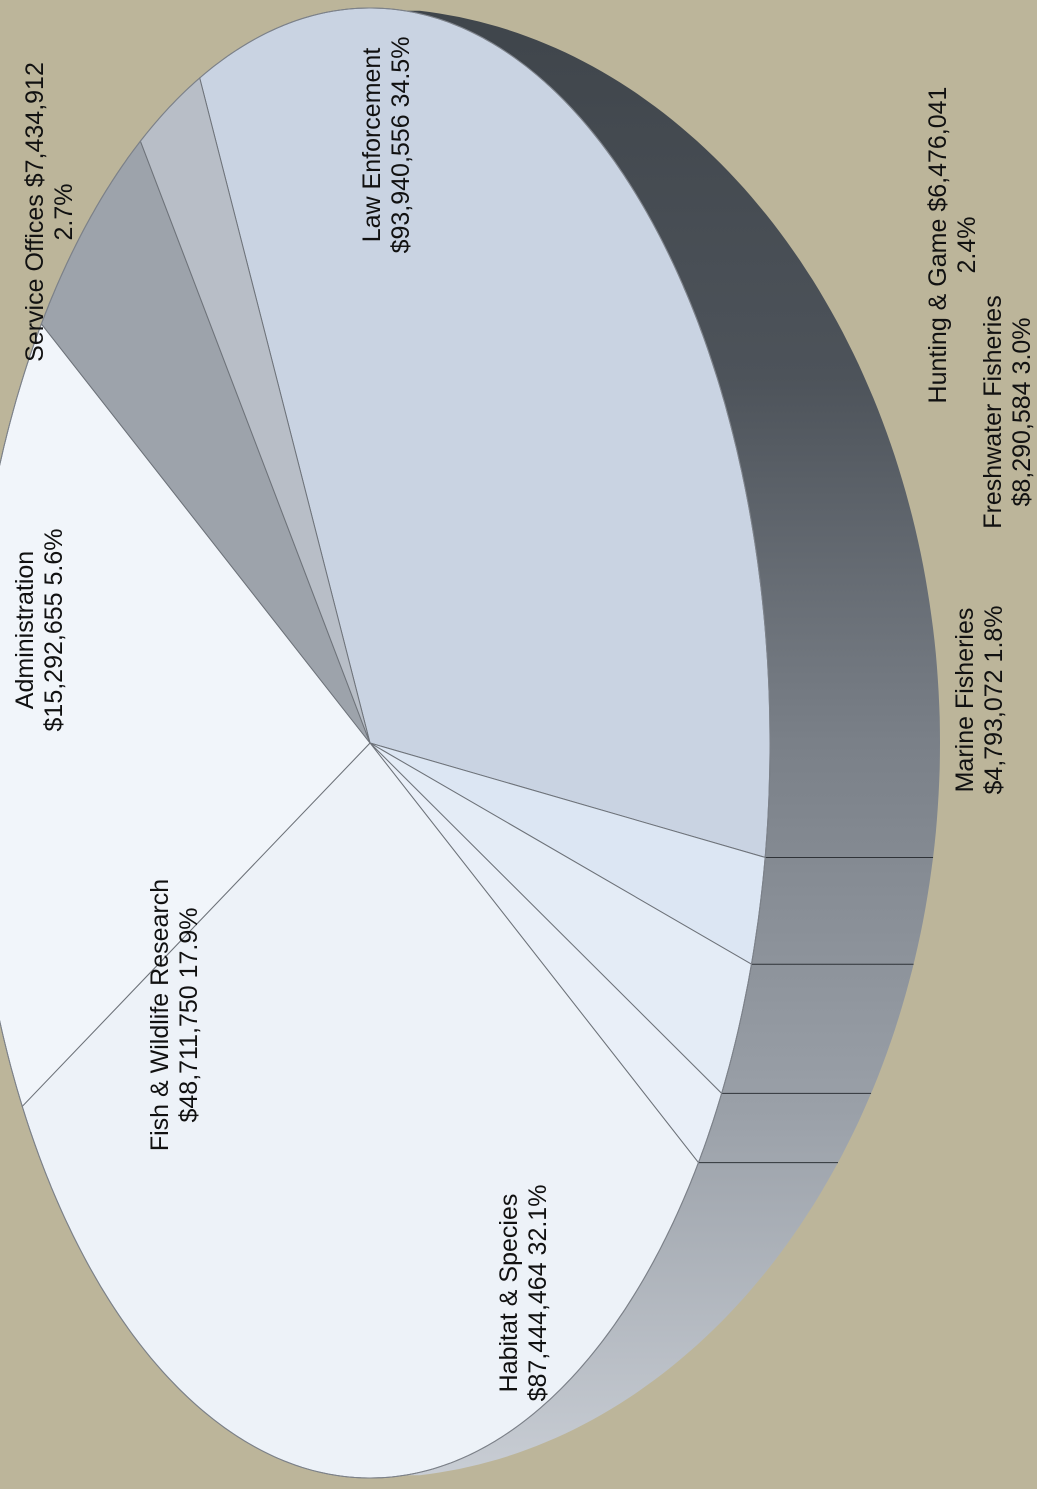  I want to click on slice-label-line2: $48,711,750 17.9%, so click(189, 1014).